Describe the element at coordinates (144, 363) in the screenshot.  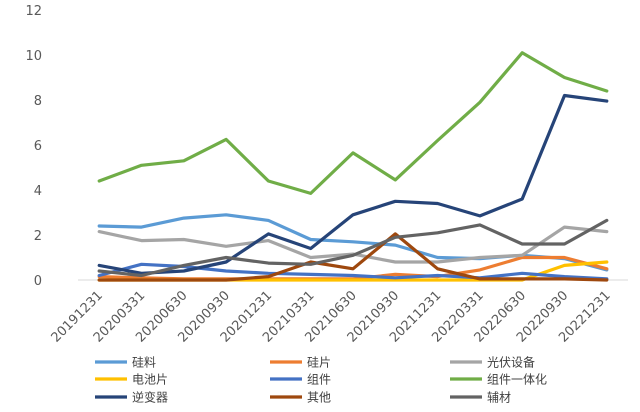
I see `legend-label: 硅料` at that location.